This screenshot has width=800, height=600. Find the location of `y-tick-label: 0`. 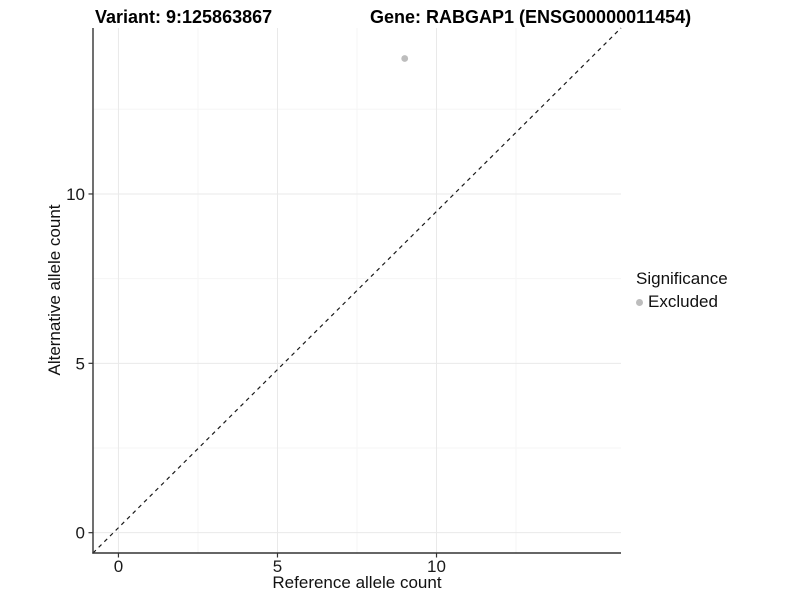

y-tick-label: 0 is located at coordinates (80, 533).